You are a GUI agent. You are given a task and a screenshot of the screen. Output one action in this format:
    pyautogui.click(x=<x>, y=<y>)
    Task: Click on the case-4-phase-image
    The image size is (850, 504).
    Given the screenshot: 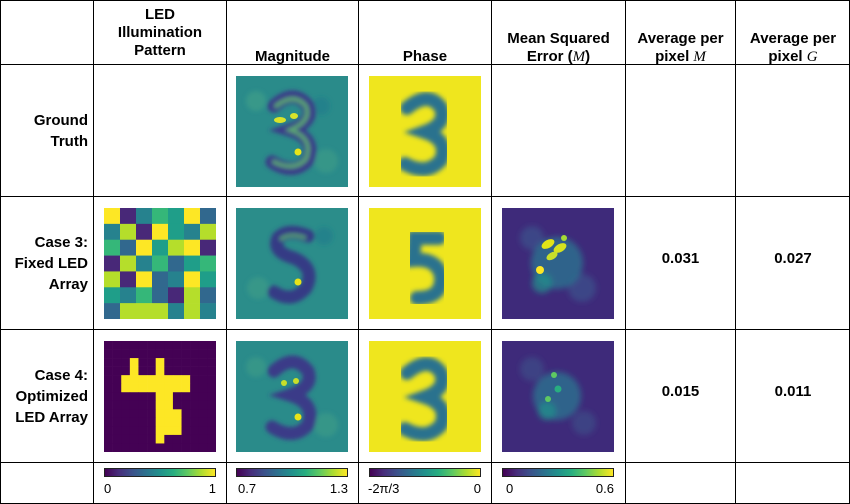 What is the action you would take?
    pyautogui.click(x=425, y=396)
    